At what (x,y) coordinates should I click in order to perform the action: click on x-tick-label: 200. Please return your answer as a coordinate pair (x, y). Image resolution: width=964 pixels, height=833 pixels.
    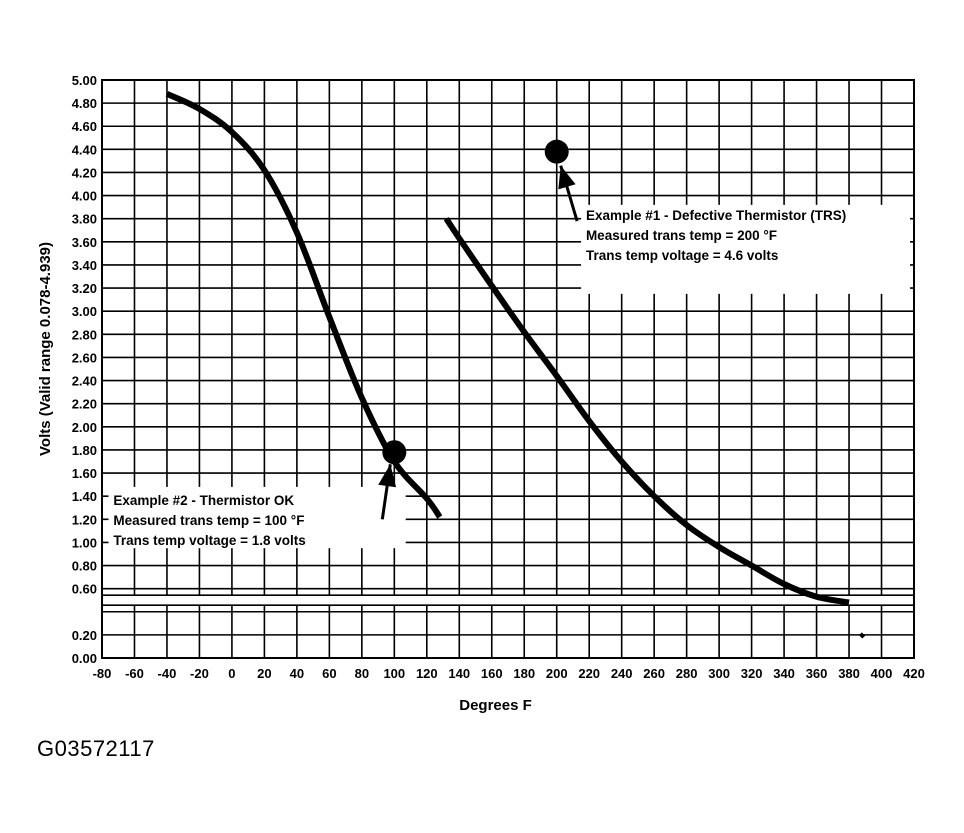
    Looking at the image, I should click on (557, 673).